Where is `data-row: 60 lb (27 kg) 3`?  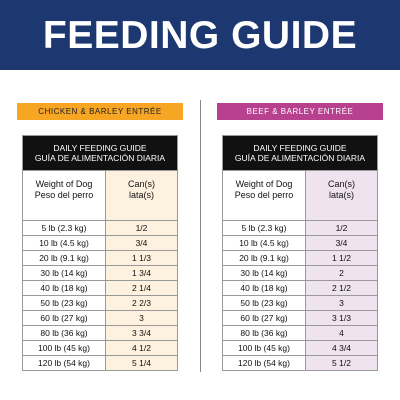 data-row: 60 lb (27 kg) 3 is located at coordinates (100, 318).